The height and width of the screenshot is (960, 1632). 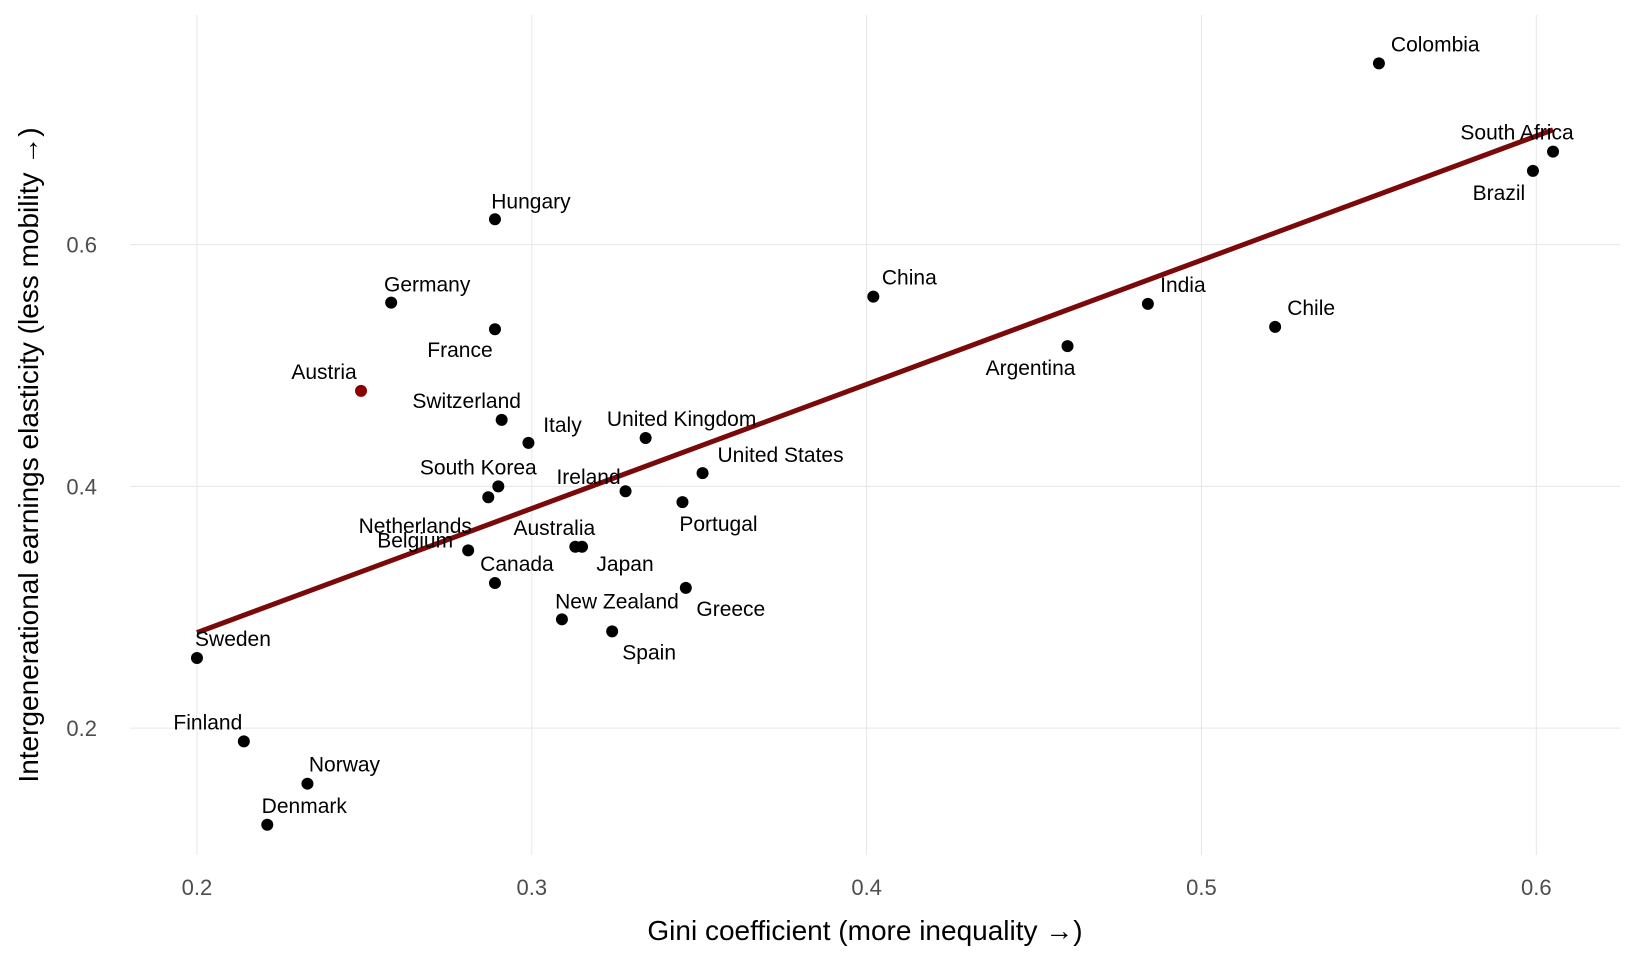 I want to click on label-hungary: Hungary, so click(x=531, y=201).